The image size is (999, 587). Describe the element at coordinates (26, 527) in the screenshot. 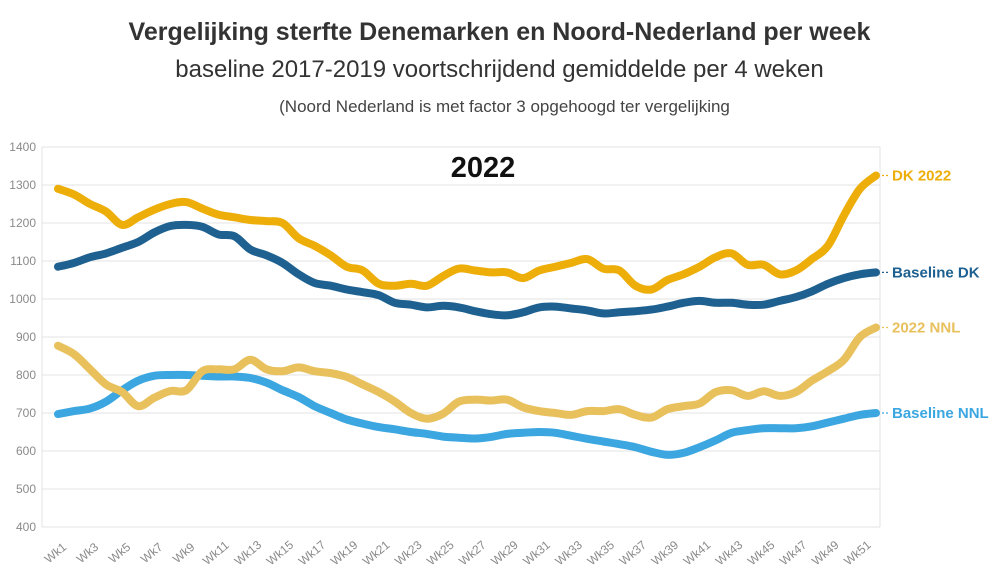

I see `y-tick-label: 400` at that location.